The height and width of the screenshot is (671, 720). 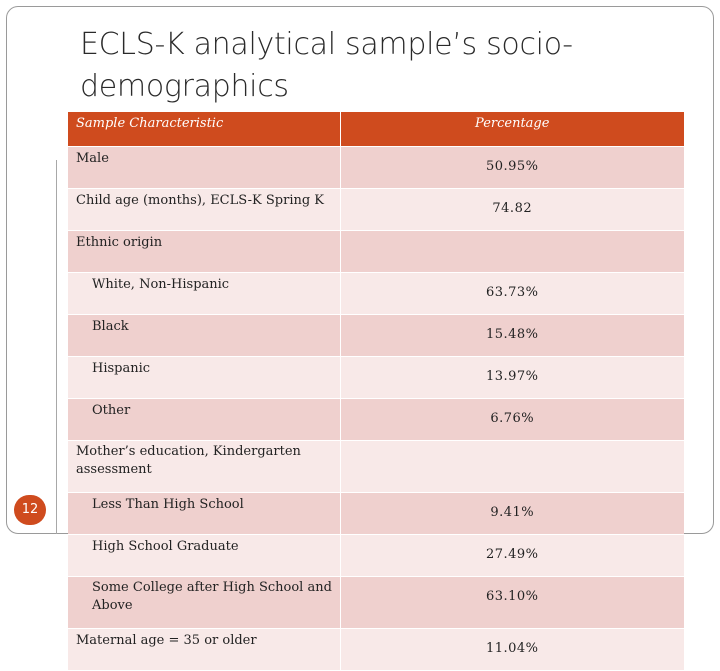 I want to click on row-label: Child age (months), ECLS-K Spring K, so click(x=204, y=209).